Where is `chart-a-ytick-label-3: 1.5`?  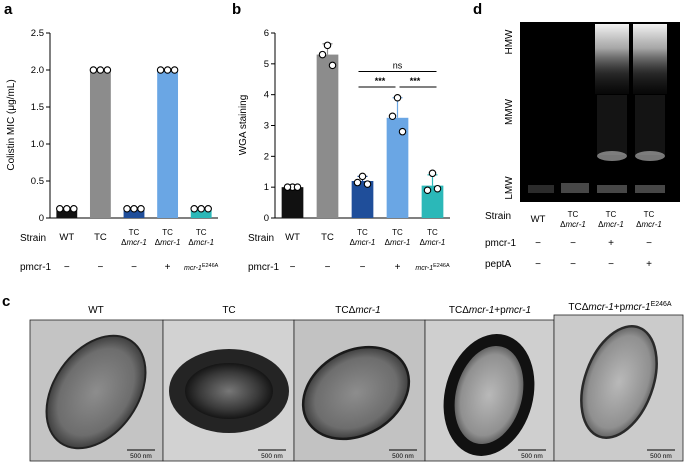 chart-a-ytick-label-3: 1.5 is located at coordinates (37, 107).